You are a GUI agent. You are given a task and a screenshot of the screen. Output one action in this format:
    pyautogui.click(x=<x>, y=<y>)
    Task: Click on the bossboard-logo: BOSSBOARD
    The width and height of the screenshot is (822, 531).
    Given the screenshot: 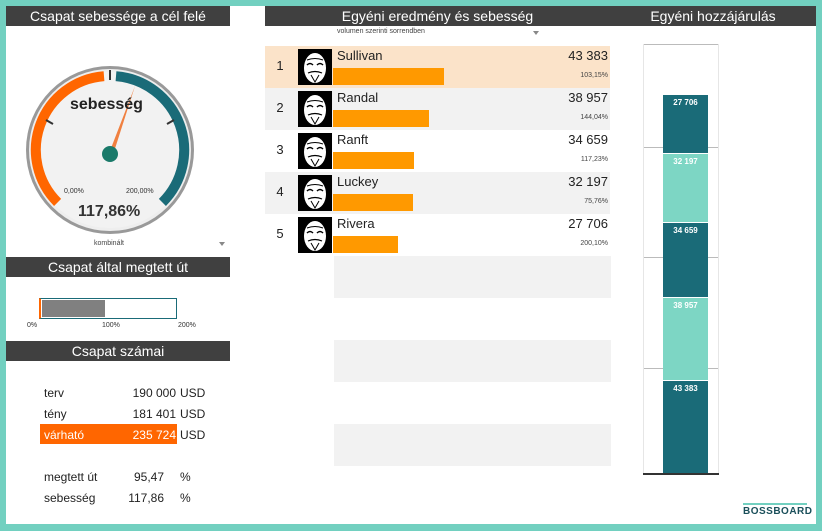 What is the action you would take?
    pyautogui.click(x=778, y=511)
    